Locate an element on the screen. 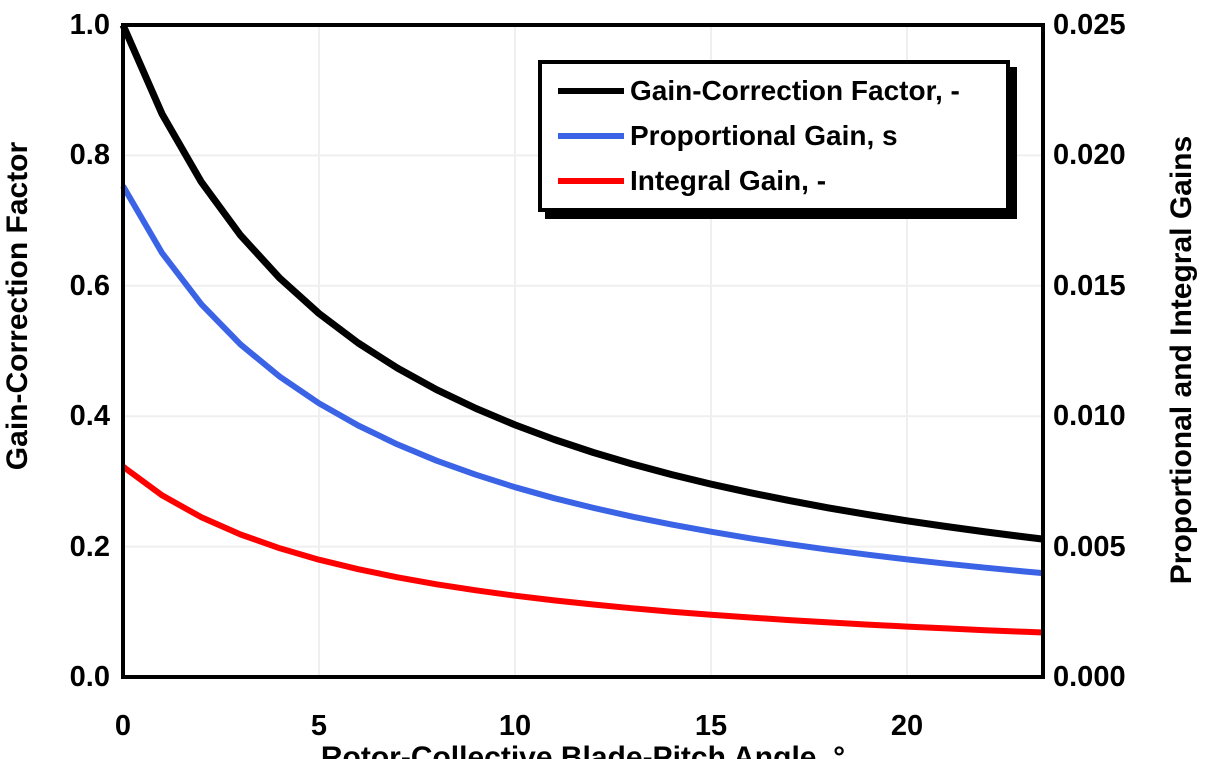 This screenshot has height=759, width=1206. y-tick-label-left: 0.6 is located at coordinates (89, 285).